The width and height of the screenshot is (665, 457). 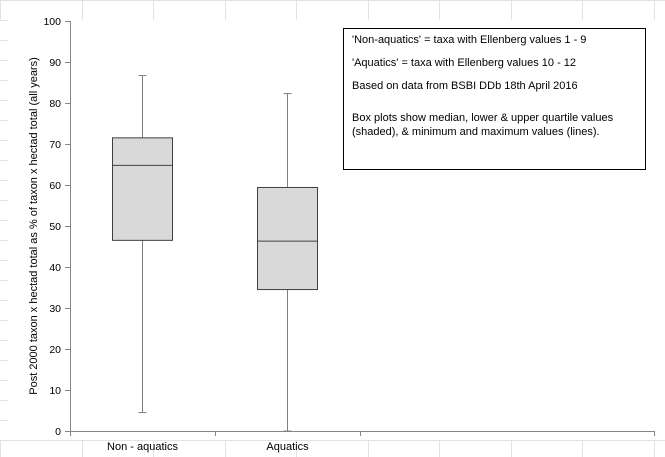 What do you see at coordinates (142, 189) in the screenshot?
I see `iqr-box-non-aquatics` at bounding box center [142, 189].